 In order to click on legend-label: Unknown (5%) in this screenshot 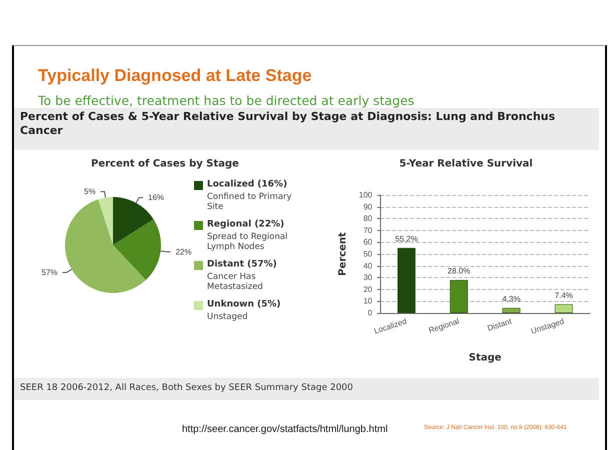, I will do `click(244, 305)`.